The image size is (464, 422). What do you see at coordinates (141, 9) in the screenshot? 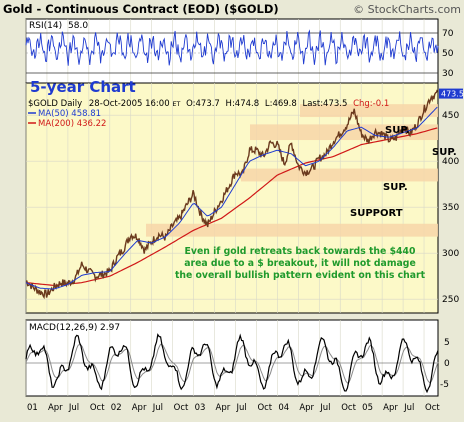
I see `chart-title: Gold - Continuous Contract (EOD) ($GOLD)` at bounding box center [141, 9].